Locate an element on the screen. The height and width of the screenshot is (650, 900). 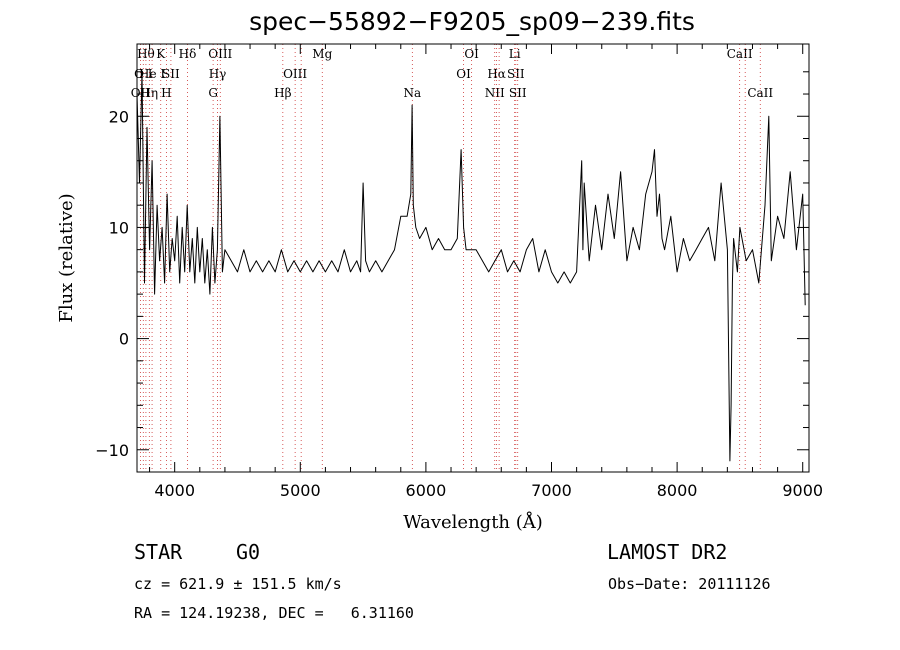
line-marker-label: K is located at coordinates (161, 54).